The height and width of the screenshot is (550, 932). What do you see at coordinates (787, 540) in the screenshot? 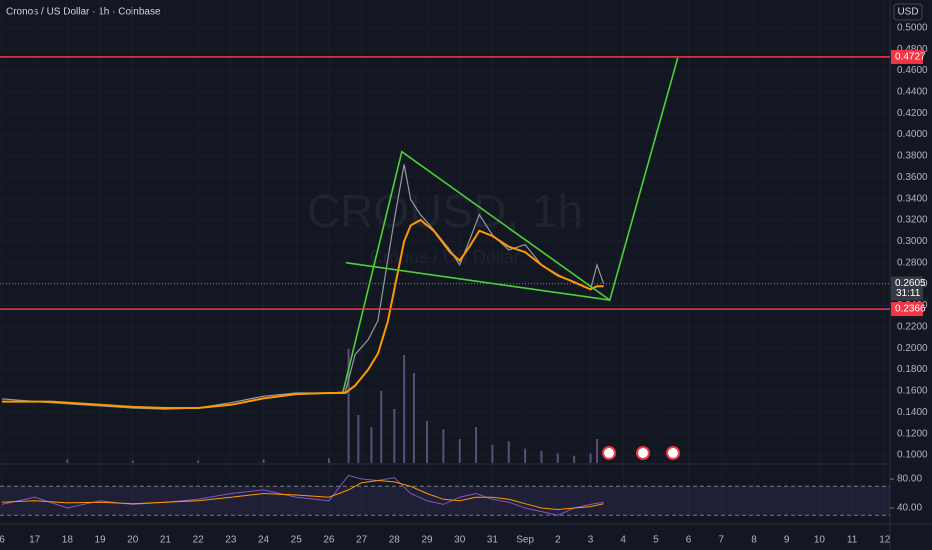
I see `x-tick-label: 9` at bounding box center [787, 540].